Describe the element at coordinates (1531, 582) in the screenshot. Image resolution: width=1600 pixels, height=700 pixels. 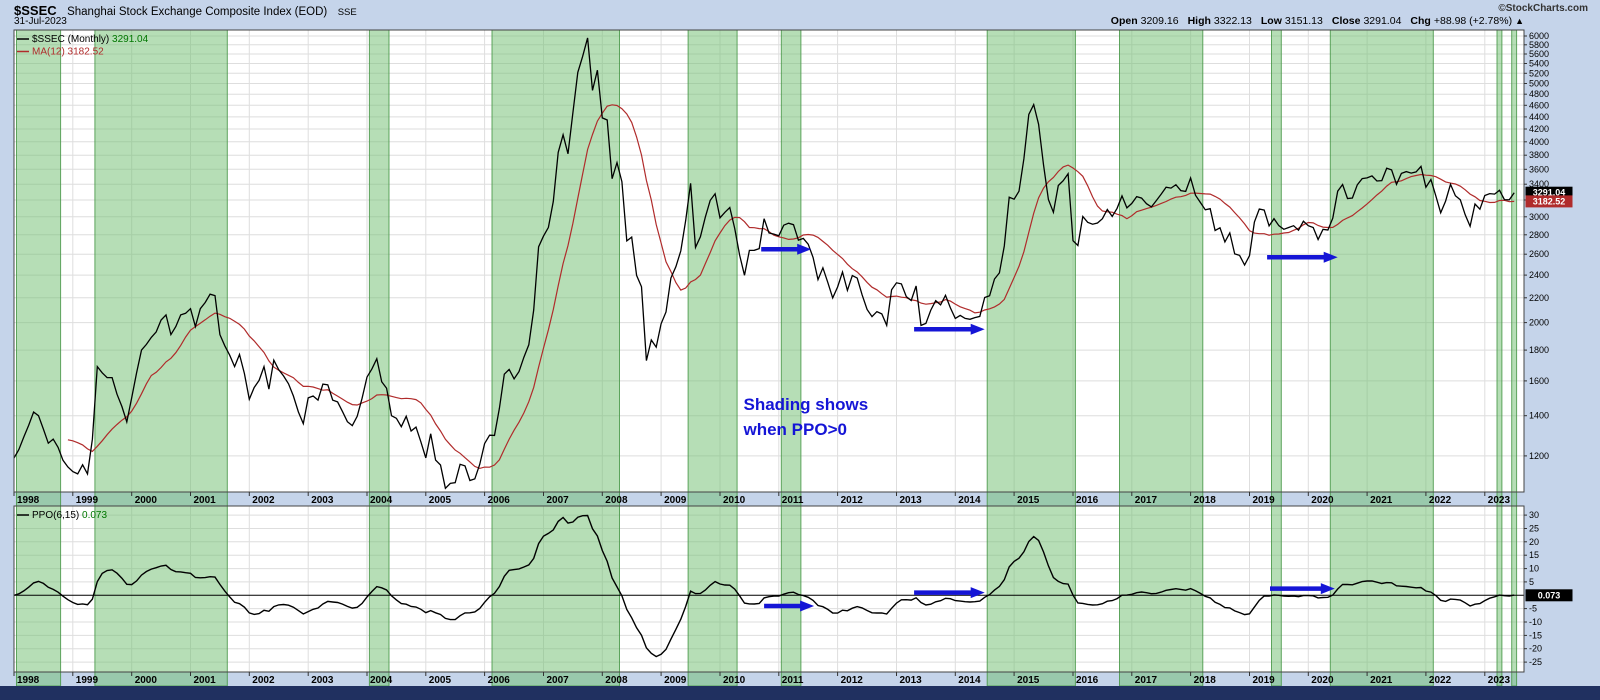
I see `svg-text: 5` at that location.